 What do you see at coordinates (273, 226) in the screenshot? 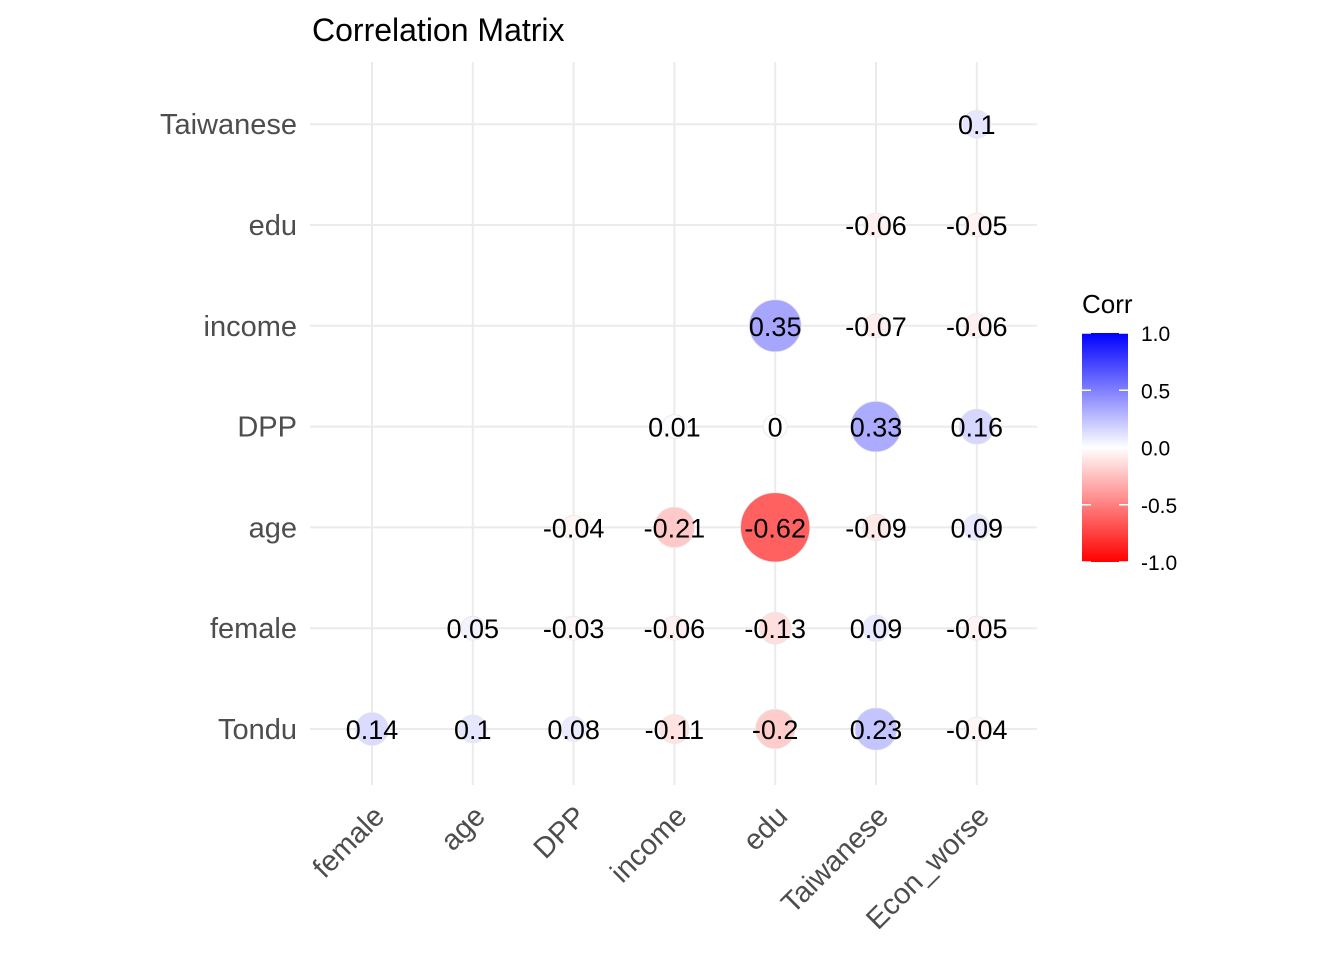
I see `y-tick-label: edu` at bounding box center [273, 226].